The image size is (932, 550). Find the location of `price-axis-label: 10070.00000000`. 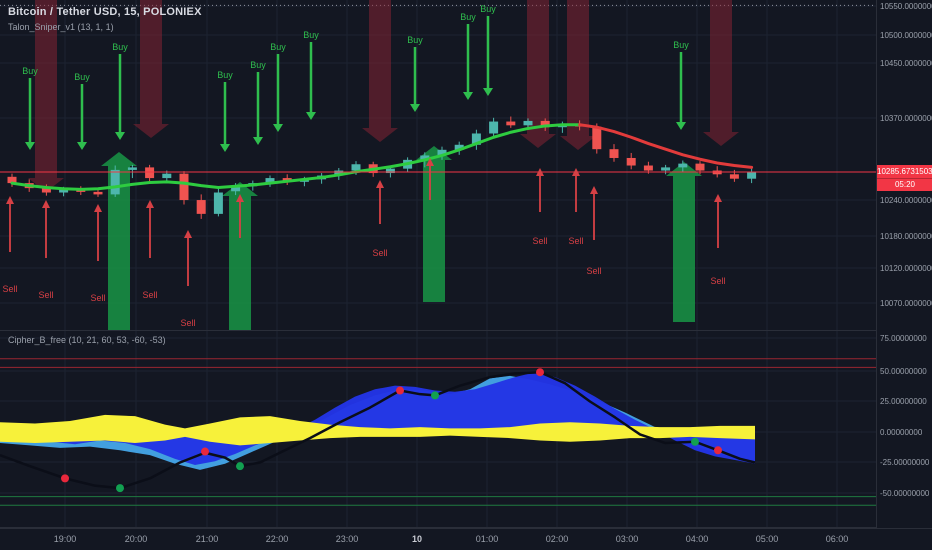

price-axis-label: 10070.00000000 is located at coordinates (906, 303).